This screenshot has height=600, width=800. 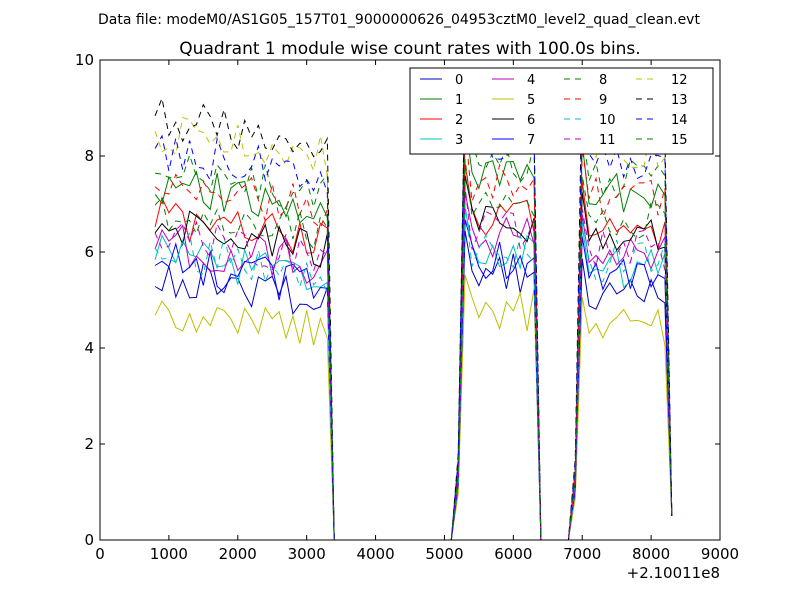 I want to click on x-tick-label: 4000, so click(x=375, y=554).